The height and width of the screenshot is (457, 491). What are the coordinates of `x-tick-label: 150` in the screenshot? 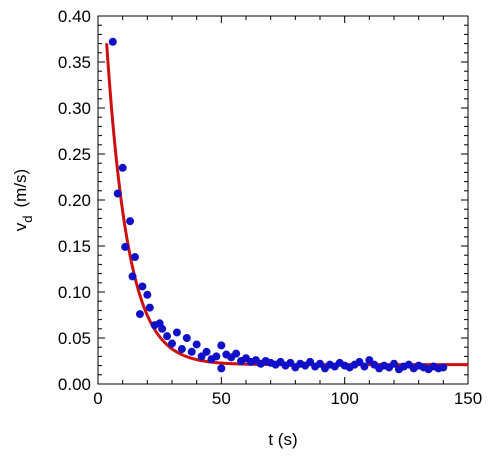 It's located at (468, 398).